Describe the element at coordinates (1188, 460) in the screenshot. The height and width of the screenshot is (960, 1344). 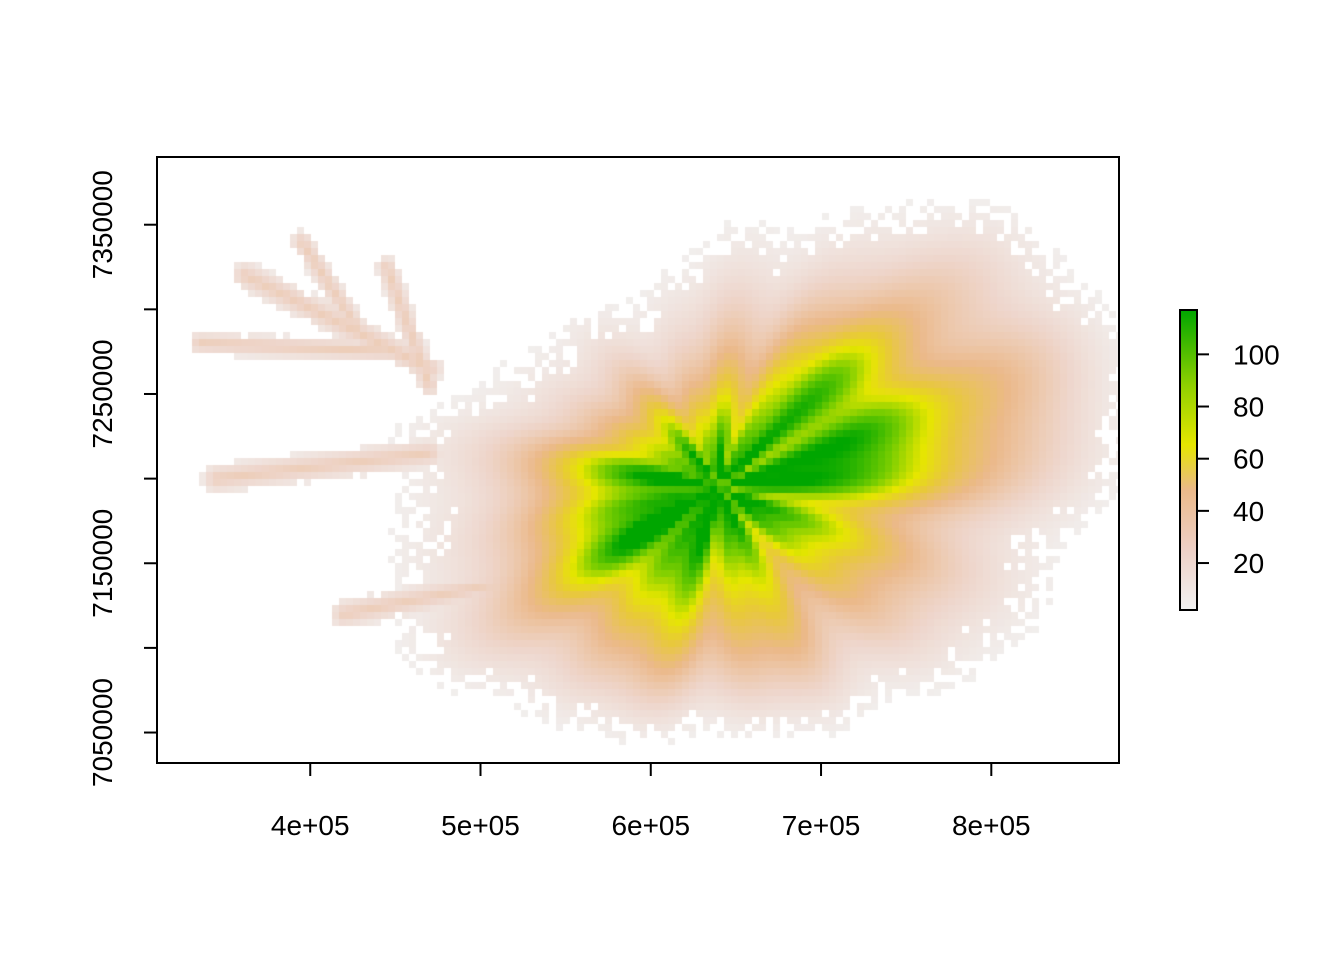
I see `colorbar-ramp` at that location.